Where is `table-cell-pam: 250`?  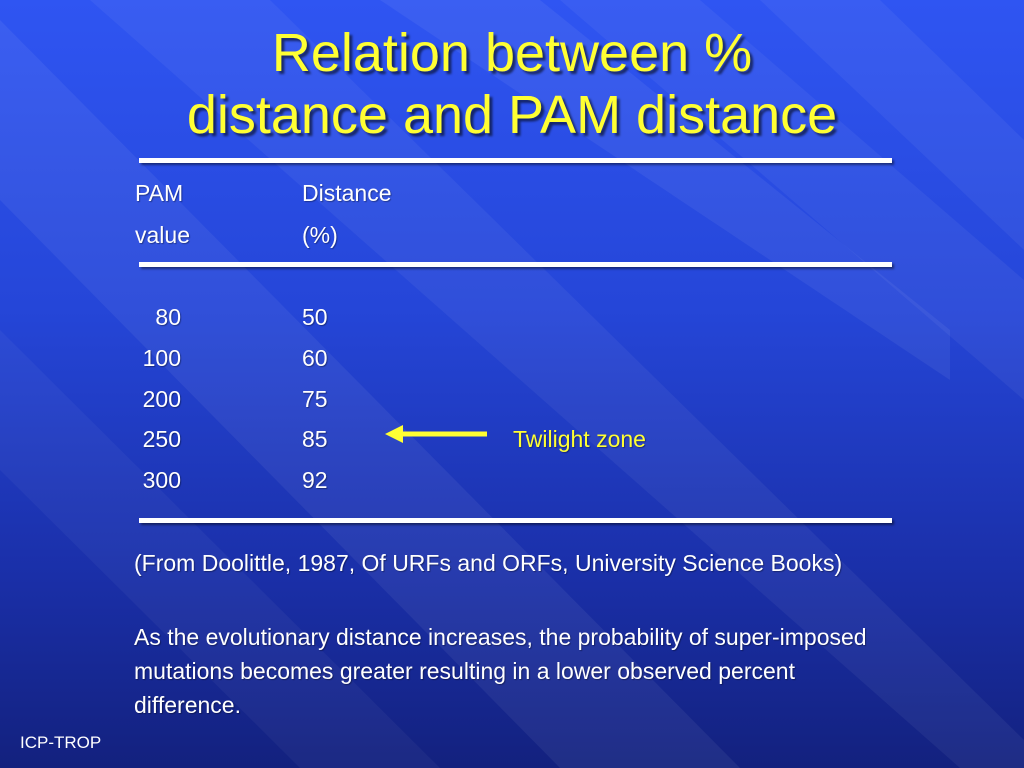 table-cell-pam: 250 is located at coordinates (161, 439).